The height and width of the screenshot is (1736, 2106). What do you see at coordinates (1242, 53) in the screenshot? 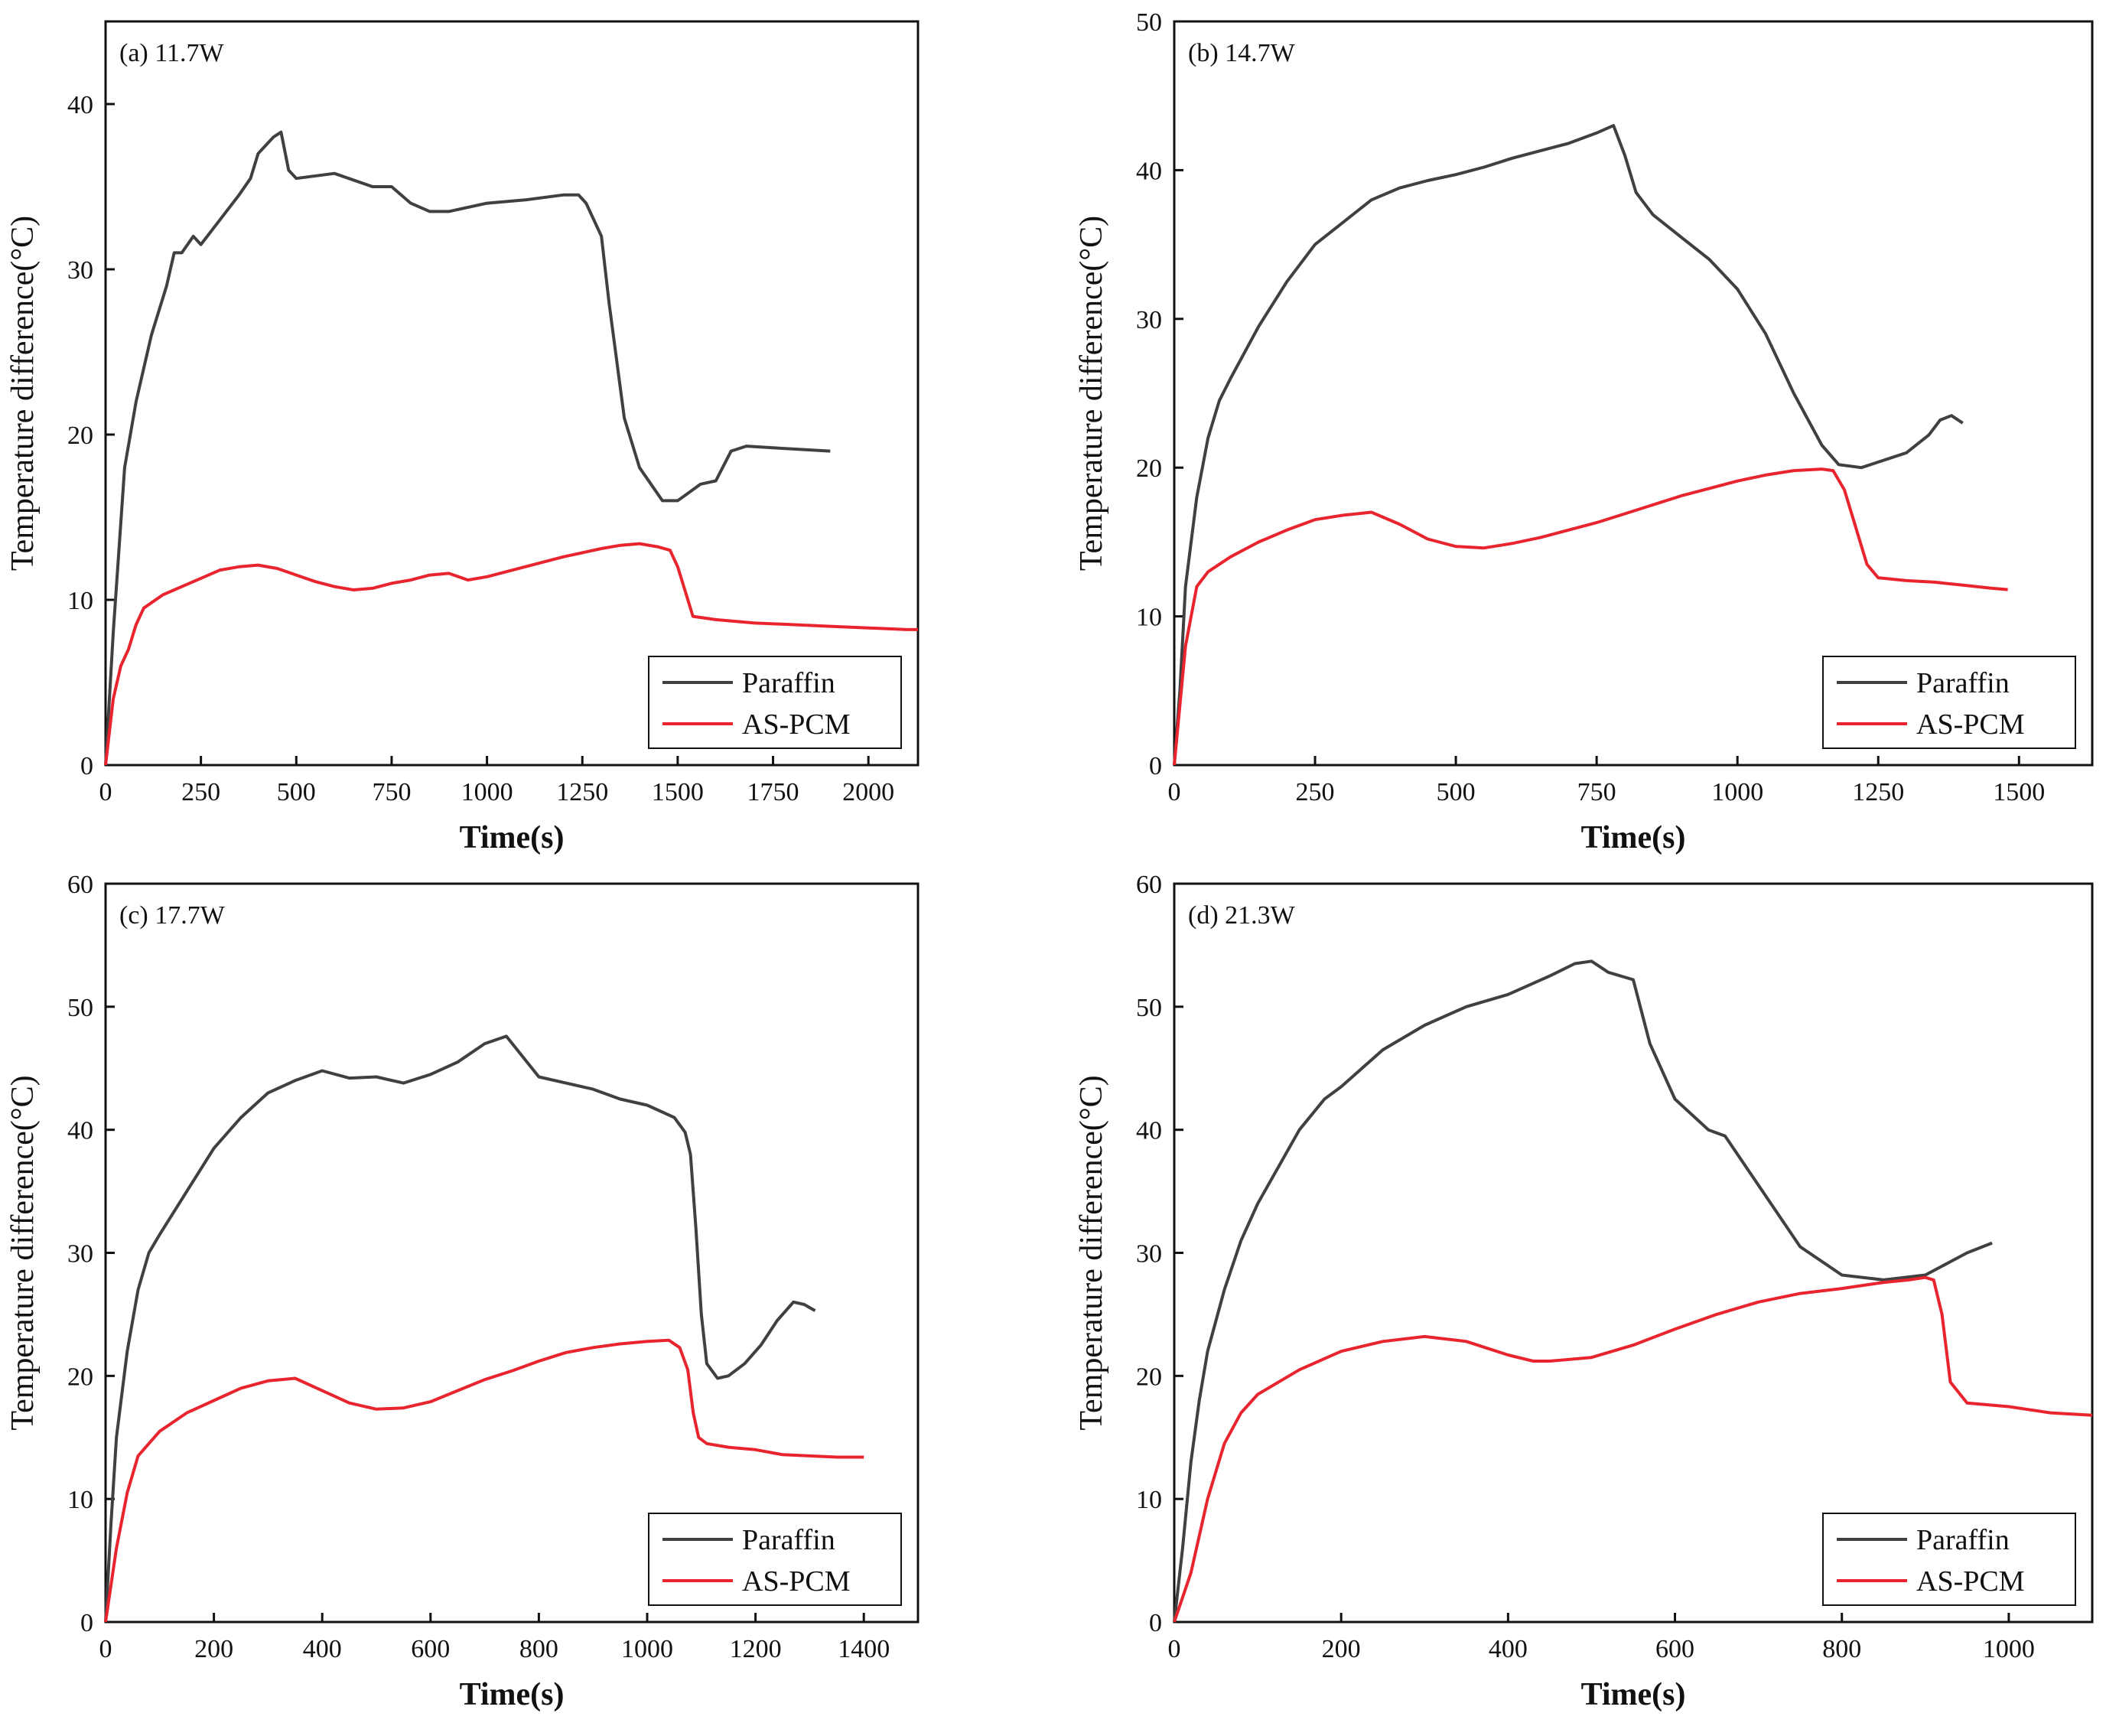
I see `panel-label: (b) 14.7W` at bounding box center [1242, 53].